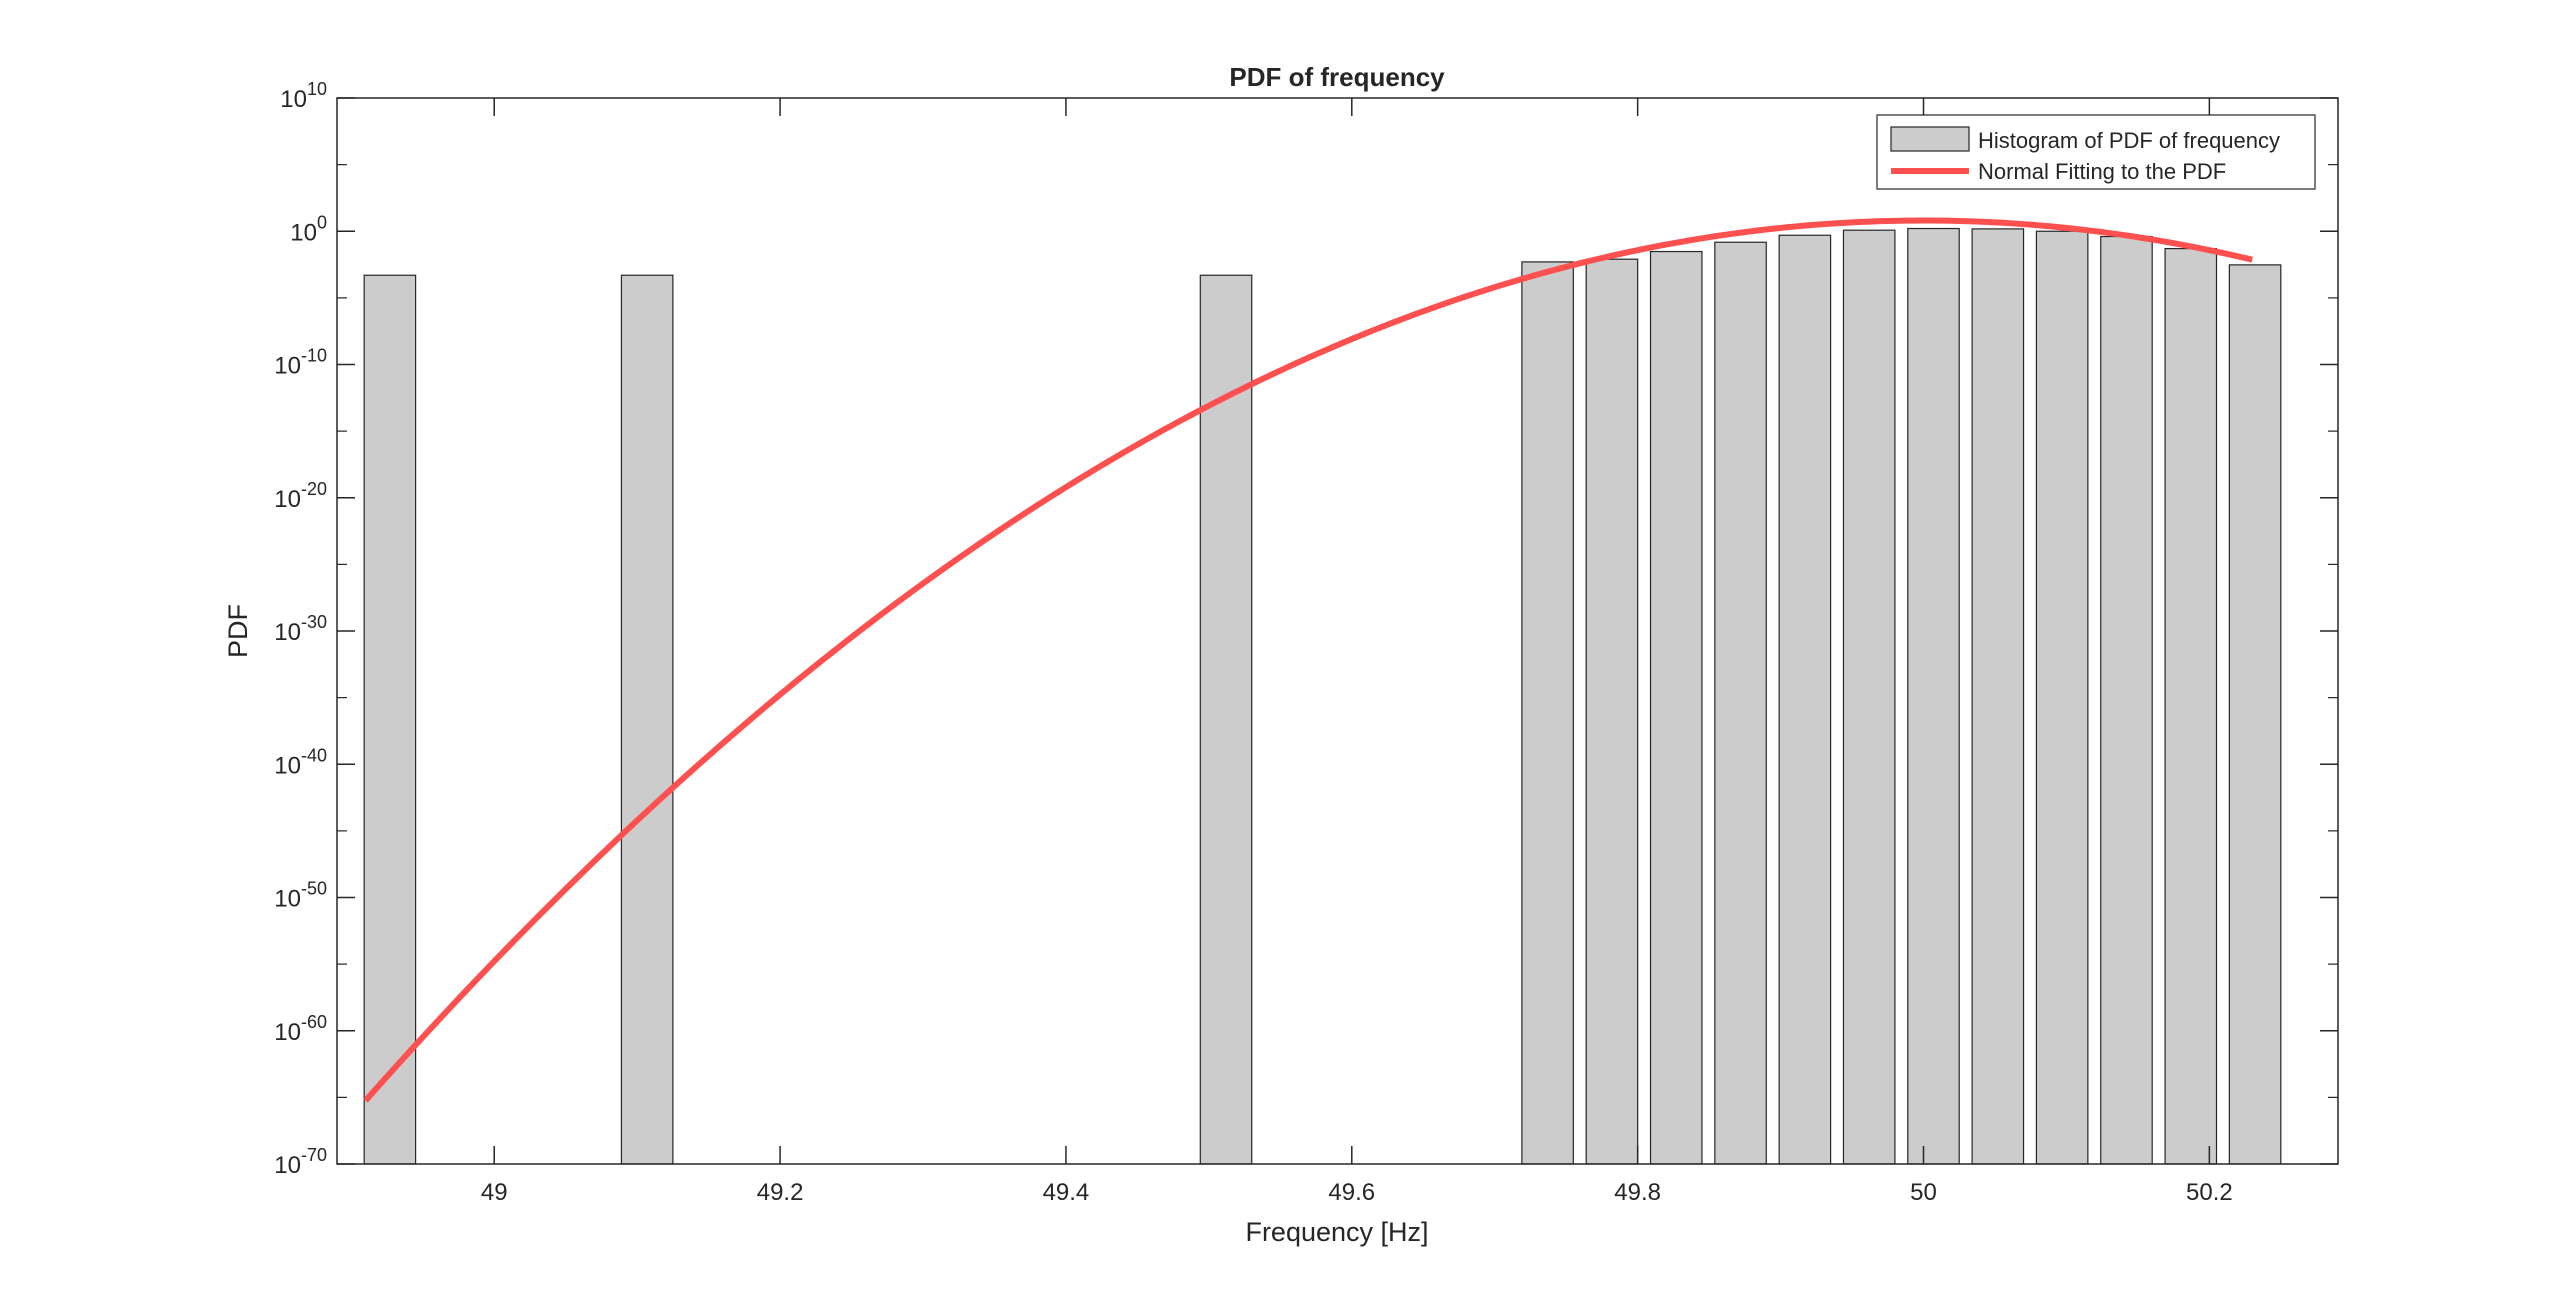 This screenshot has height=1300, width=2560. I want to click on x-tick-label: 50, so click(1923, 1192).